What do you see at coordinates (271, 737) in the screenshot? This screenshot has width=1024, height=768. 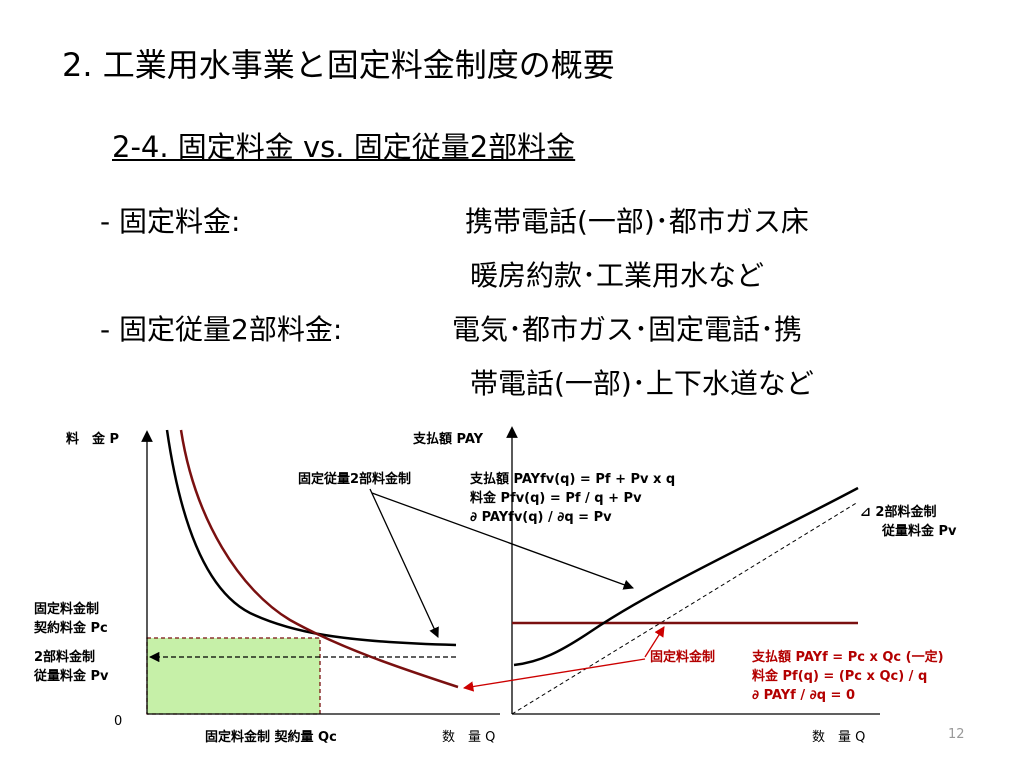 I see `qc-label: 固定料金制 契約量 Qc` at bounding box center [271, 737].